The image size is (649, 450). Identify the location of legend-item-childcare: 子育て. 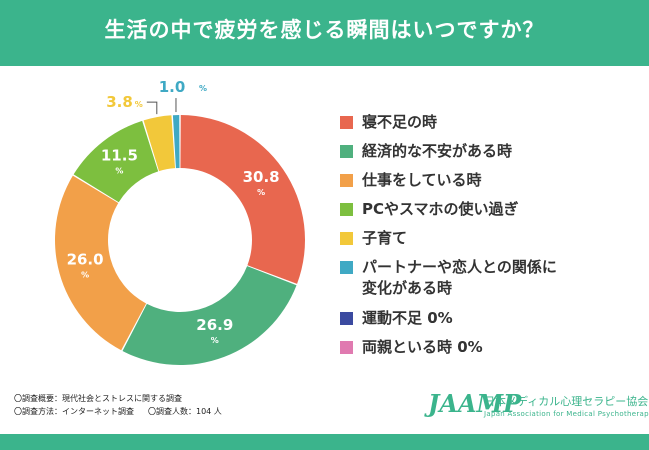
(490, 238).